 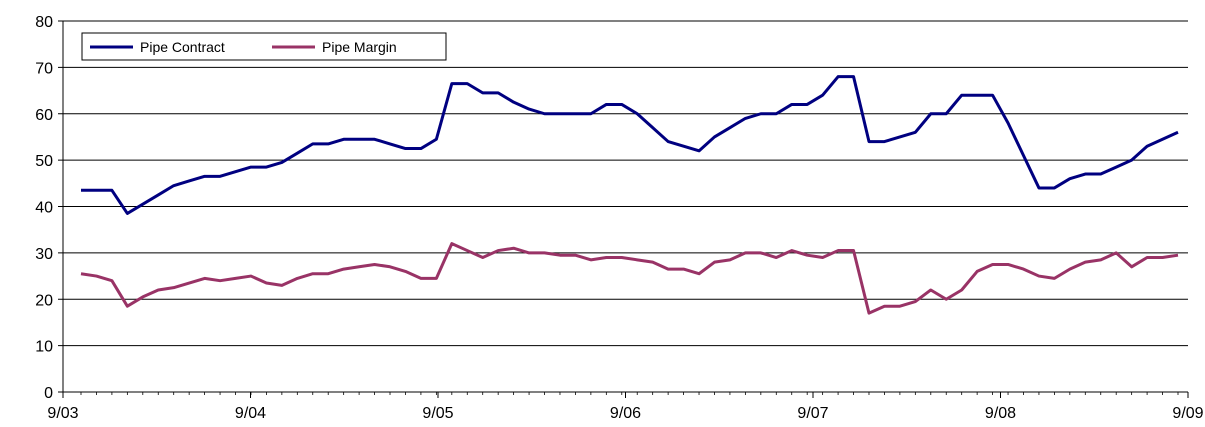 I want to click on xtick-label-9/06: 9/06, so click(x=625, y=413).